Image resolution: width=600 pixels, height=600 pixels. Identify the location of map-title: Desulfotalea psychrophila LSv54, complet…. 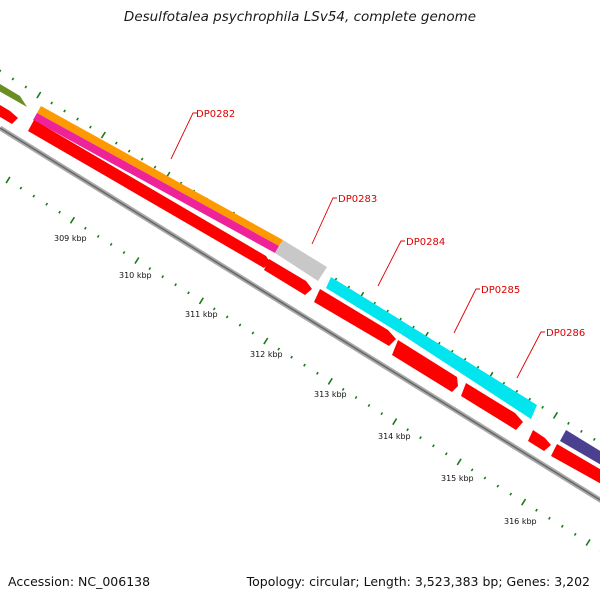
(300, 17).